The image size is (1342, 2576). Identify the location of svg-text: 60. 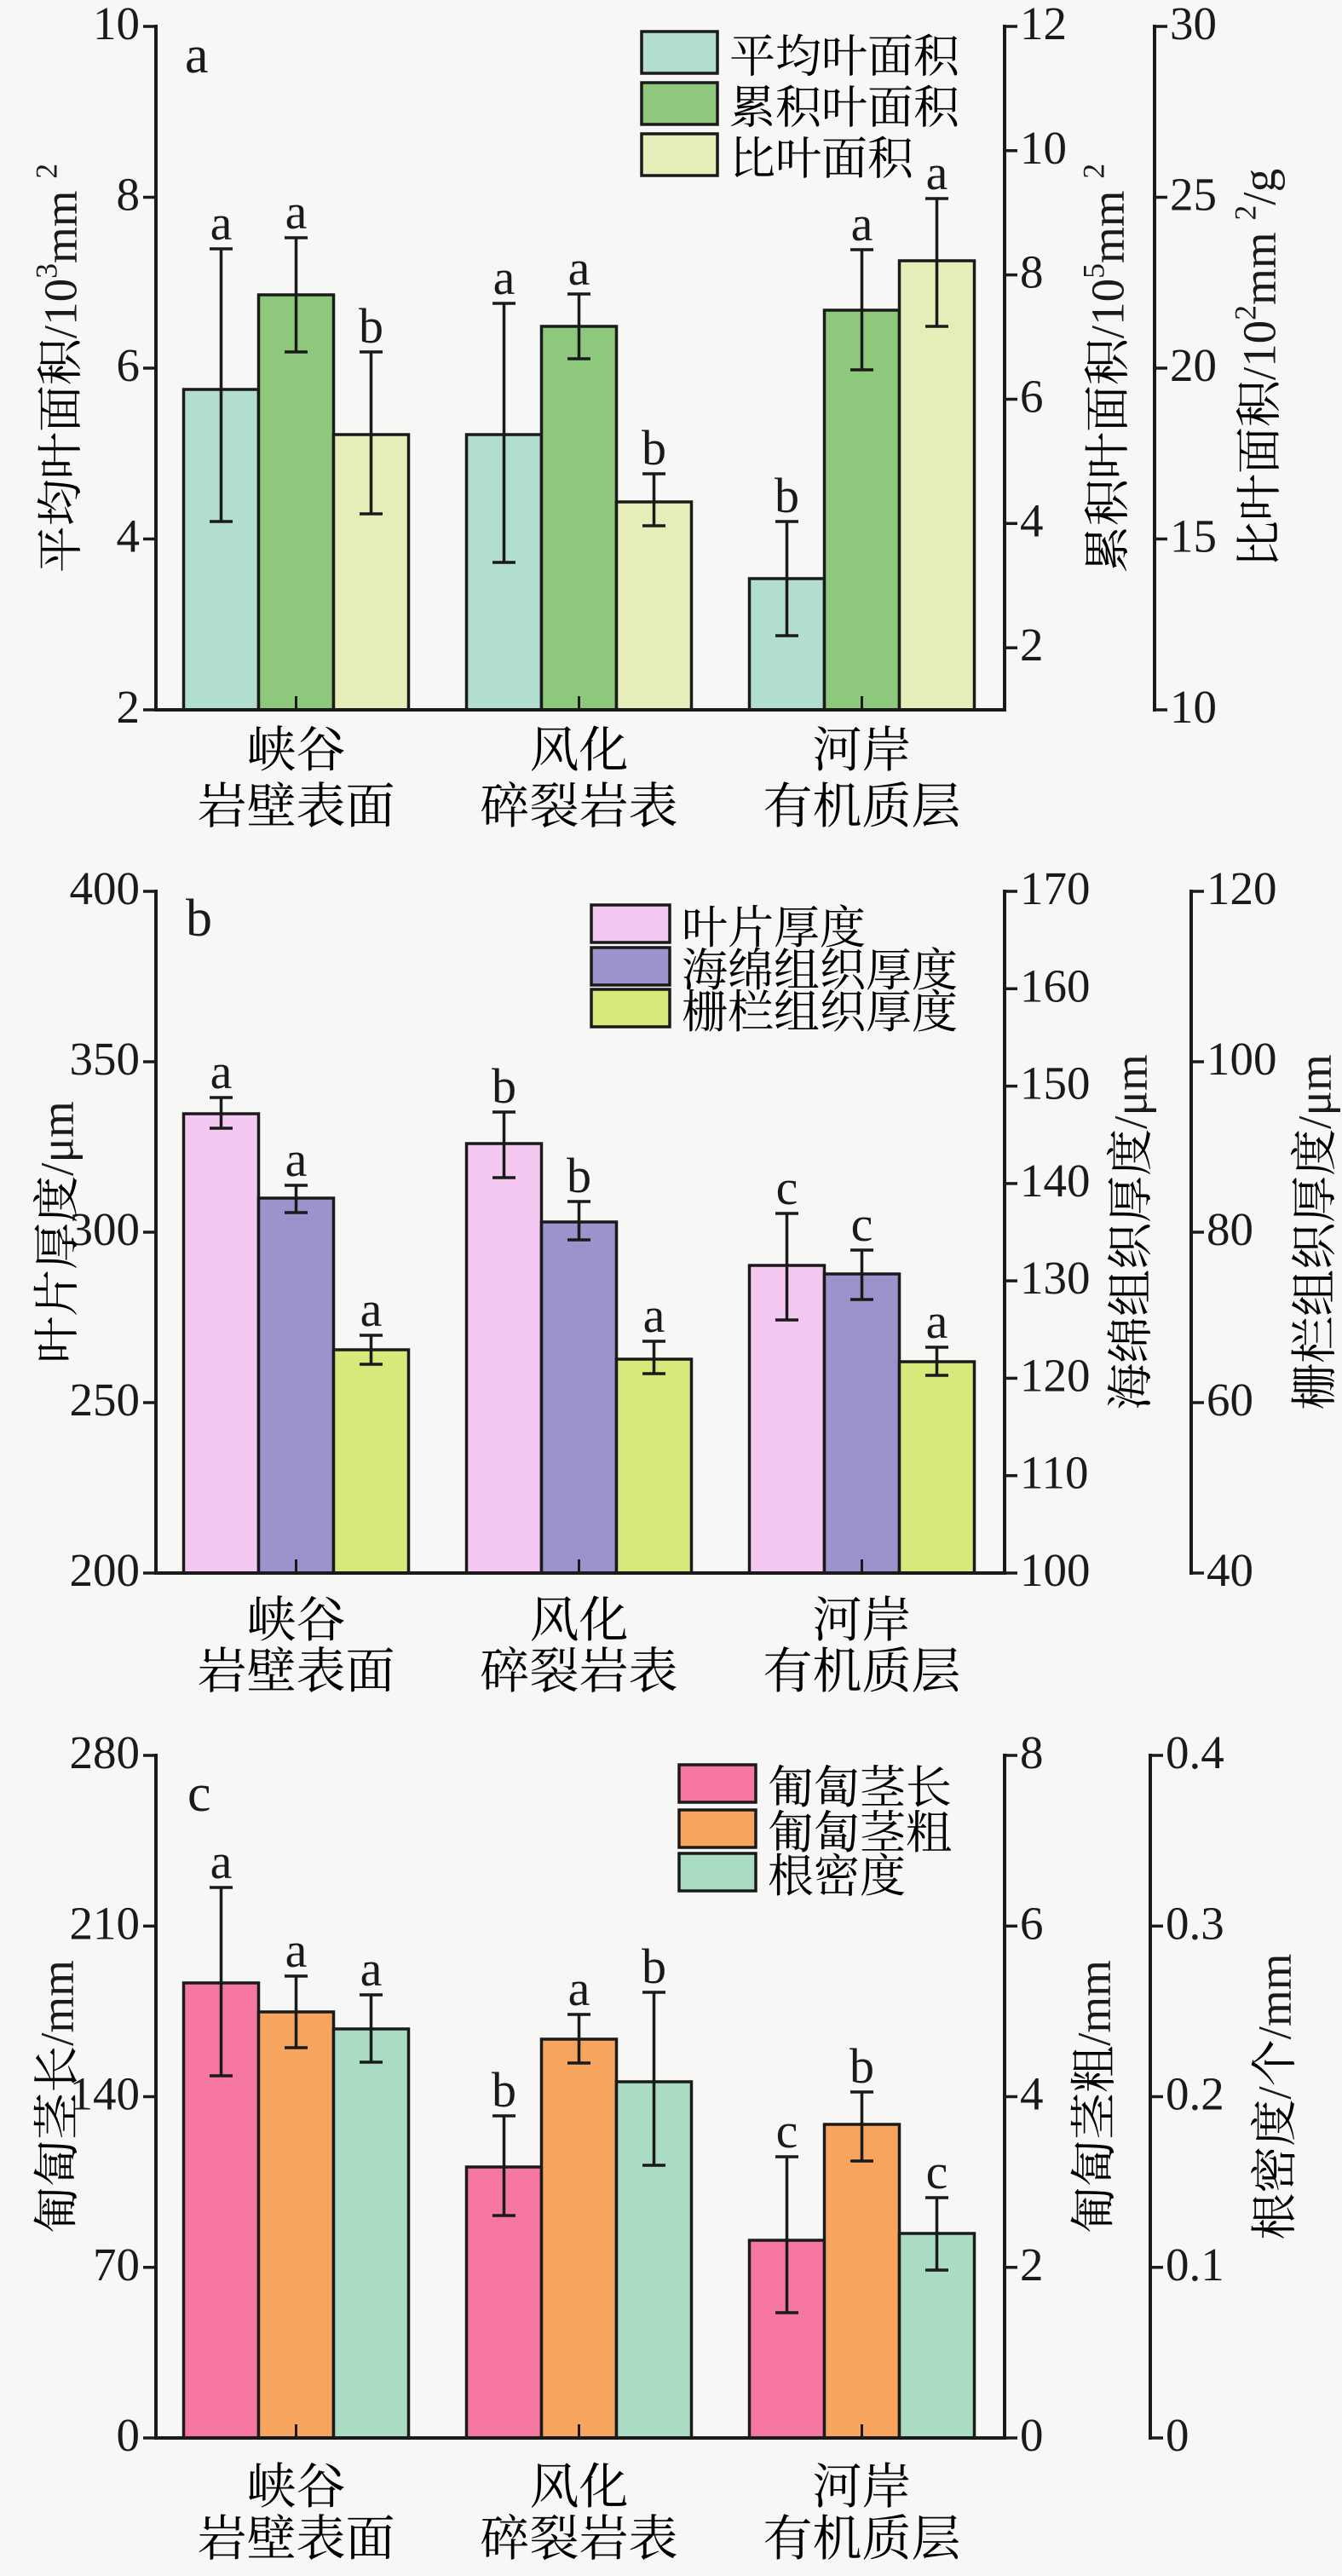
(1230, 1400).